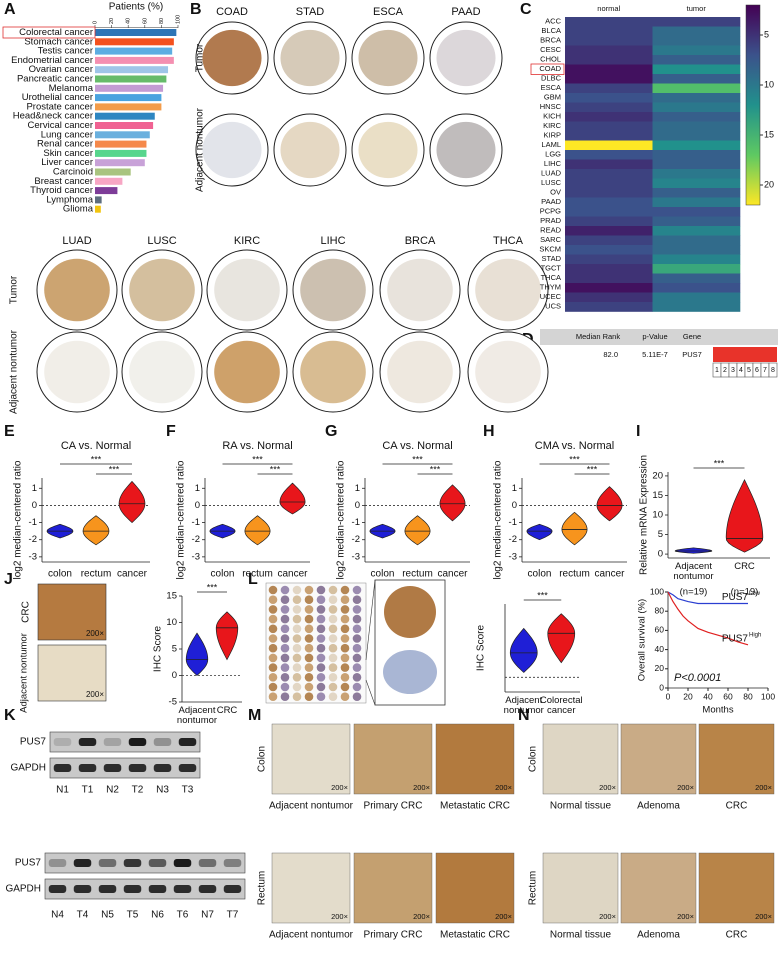  What do you see at coordinates (200, 57) in the screenshot?
I see `row-label: Tumor` at bounding box center [200, 57].